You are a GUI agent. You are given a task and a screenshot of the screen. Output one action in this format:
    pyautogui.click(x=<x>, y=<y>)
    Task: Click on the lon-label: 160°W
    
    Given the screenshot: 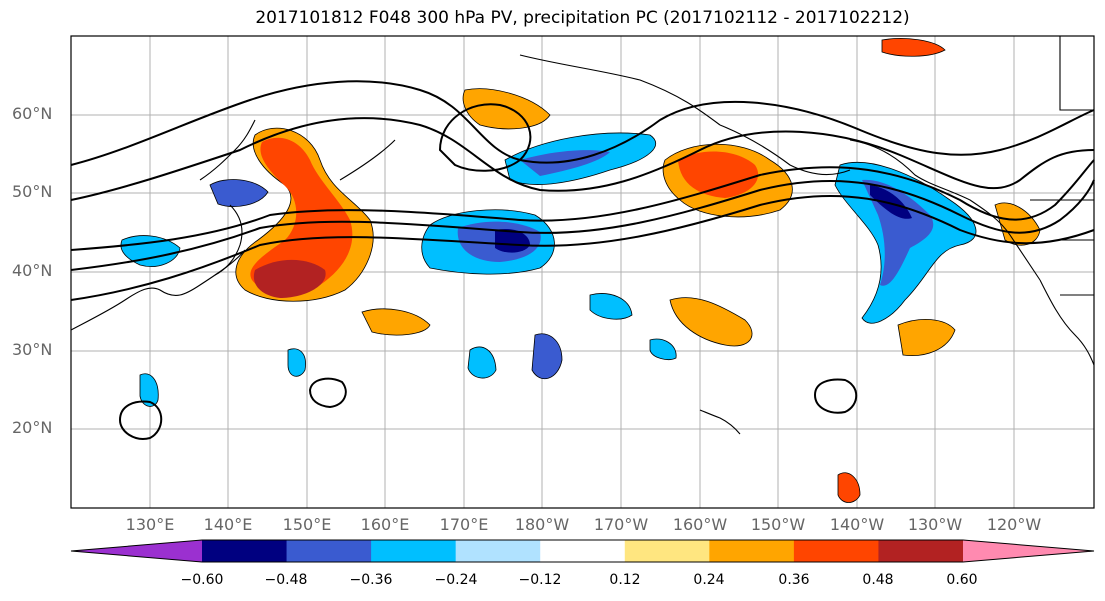 What is the action you would take?
    pyautogui.click(x=700, y=524)
    